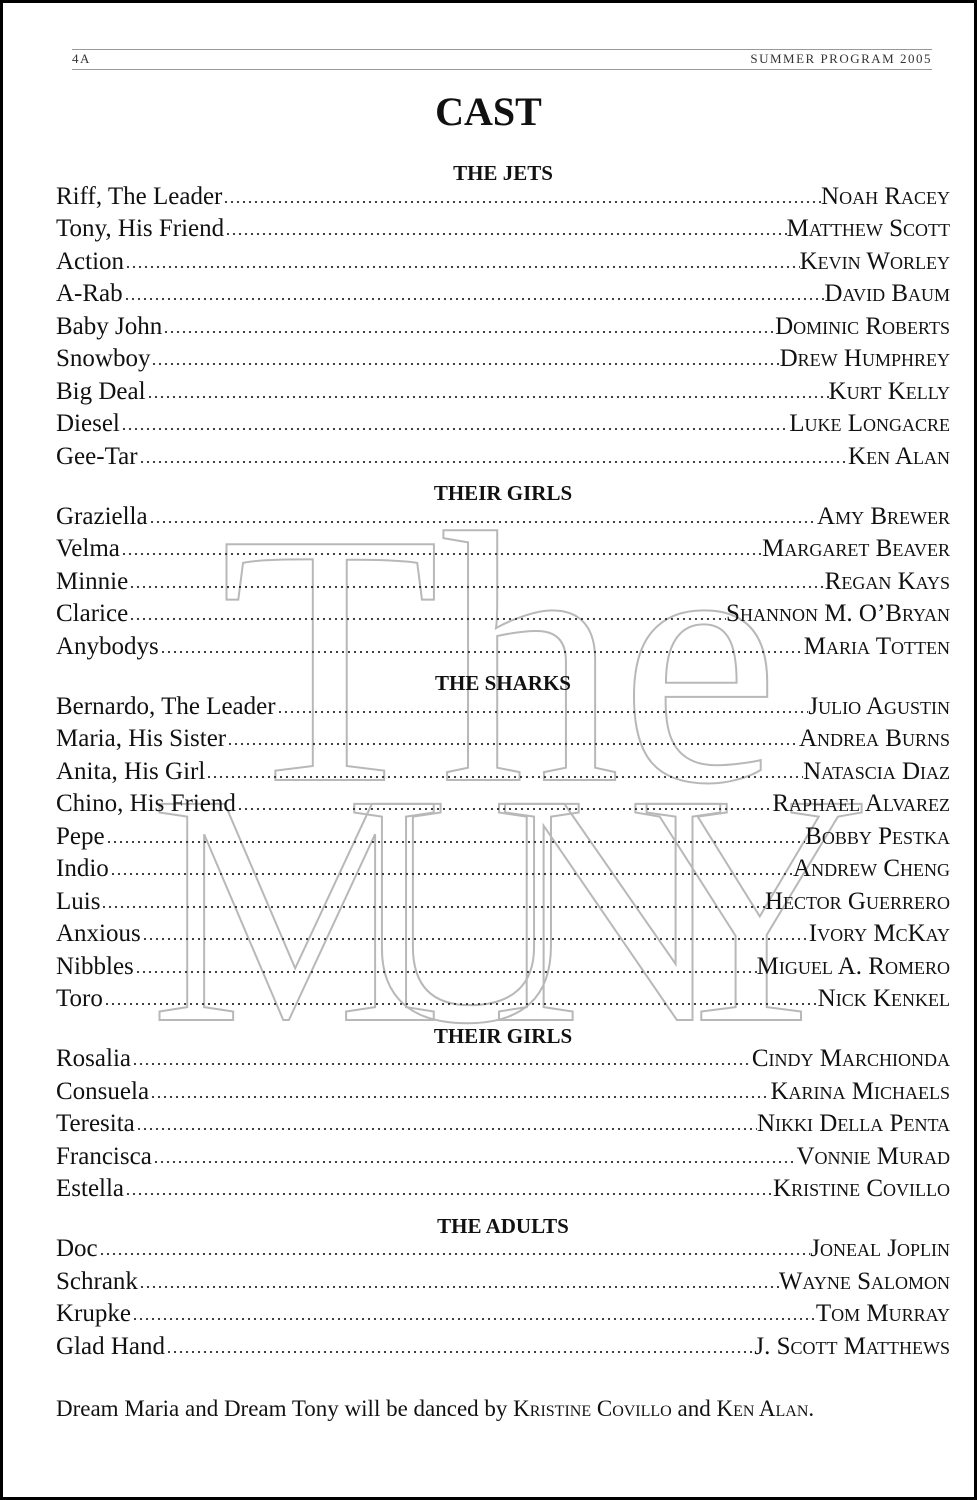 The image size is (977, 1500). Describe the element at coordinates (141, 739) in the screenshot. I see `role-name: Maria, His Sister` at that location.